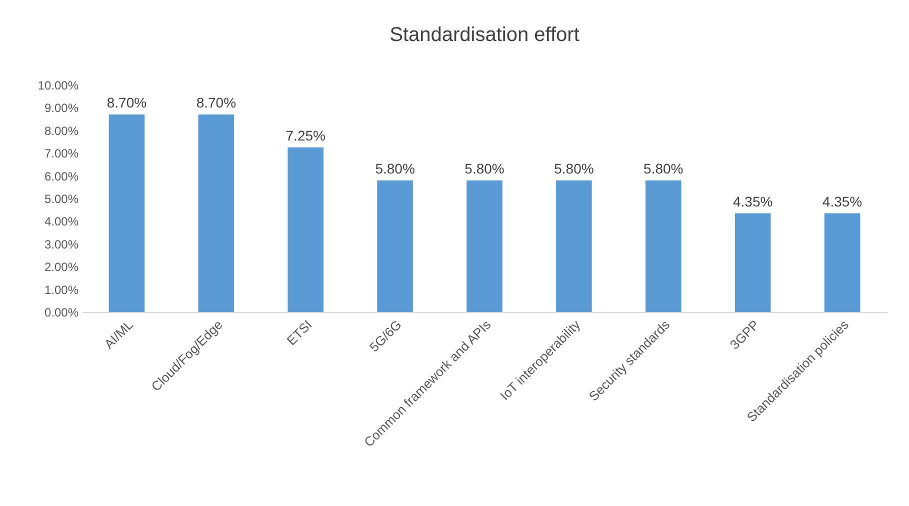  What do you see at coordinates (58, 85) in the screenshot?
I see `y-tick-label: 10.00%` at bounding box center [58, 85].